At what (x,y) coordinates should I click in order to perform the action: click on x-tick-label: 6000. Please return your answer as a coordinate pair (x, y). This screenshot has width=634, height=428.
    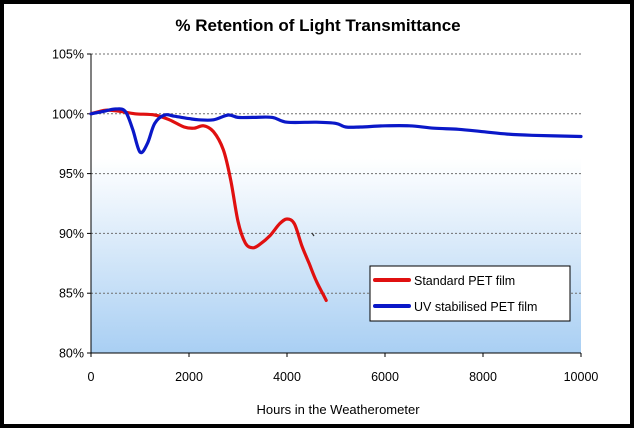
    Looking at the image, I should click on (385, 377).